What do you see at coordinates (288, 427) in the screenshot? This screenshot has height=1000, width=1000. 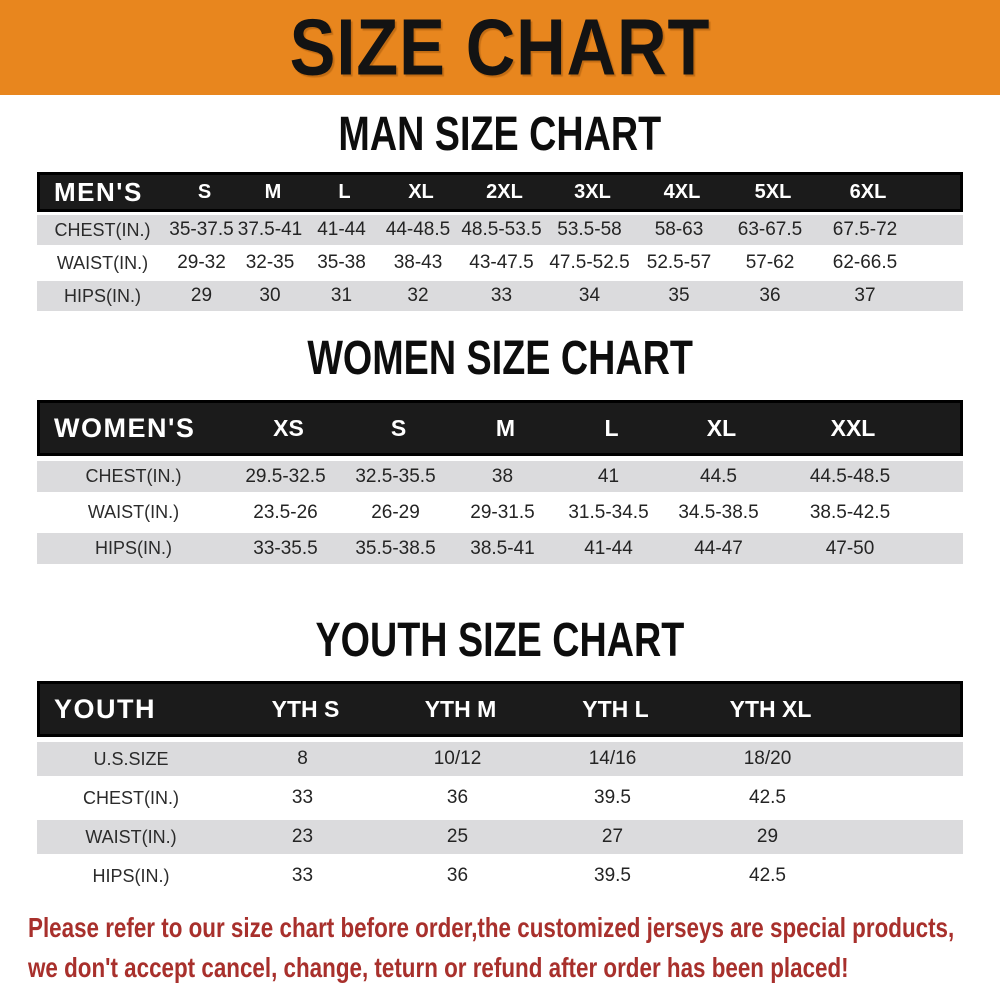 I see `size-column-header: XS` at bounding box center [288, 427].